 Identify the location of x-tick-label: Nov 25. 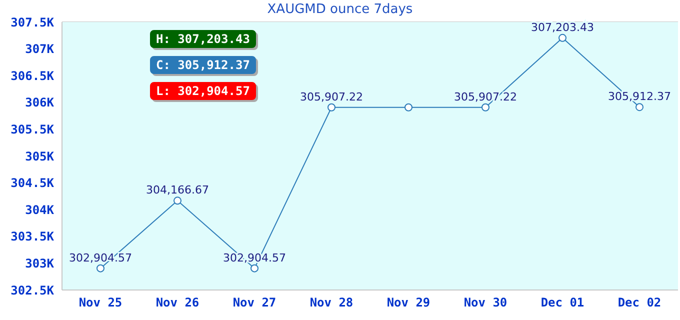
(100, 303).